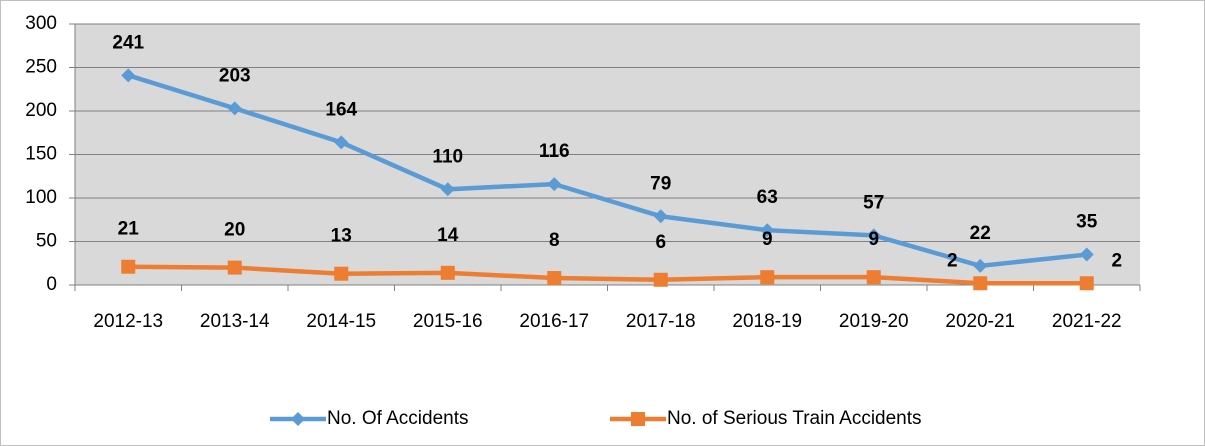  What do you see at coordinates (128, 321) in the screenshot?
I see `x-tick-label: 2012-13` at bounding box center [128, 321].